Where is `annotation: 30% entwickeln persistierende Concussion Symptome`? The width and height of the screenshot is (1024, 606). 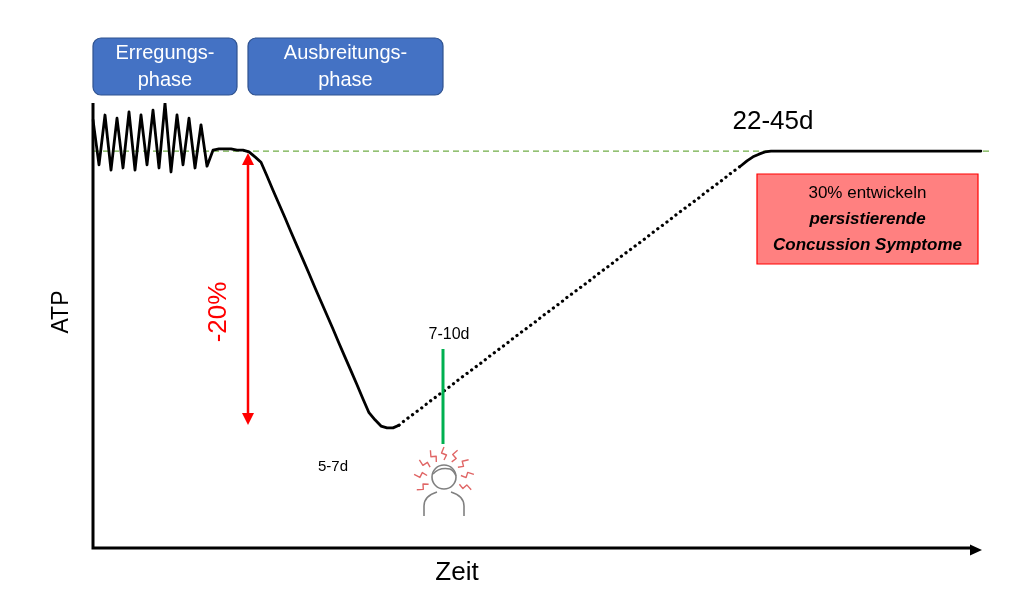 annotation: 30% entwickeln persistierende Concussion Symptome is located at coordinates (867, 218).